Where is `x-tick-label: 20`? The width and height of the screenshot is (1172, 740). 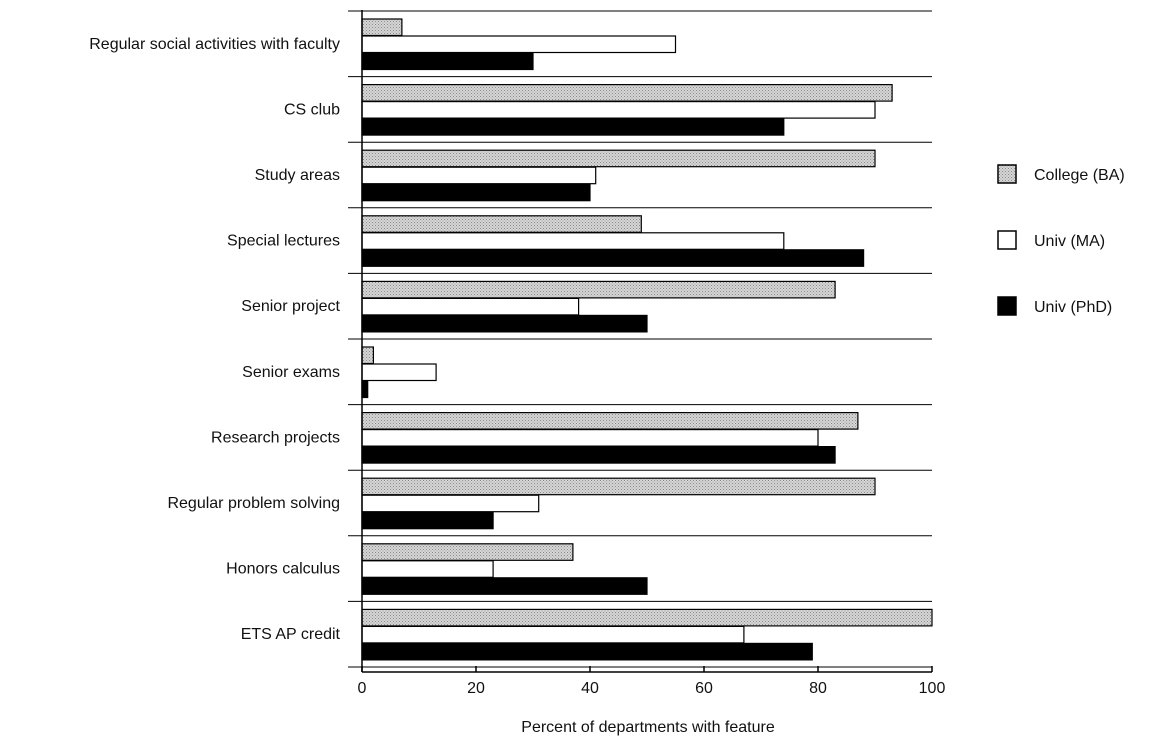
x-tick-label: 20 is located at coordinates (476, 688).